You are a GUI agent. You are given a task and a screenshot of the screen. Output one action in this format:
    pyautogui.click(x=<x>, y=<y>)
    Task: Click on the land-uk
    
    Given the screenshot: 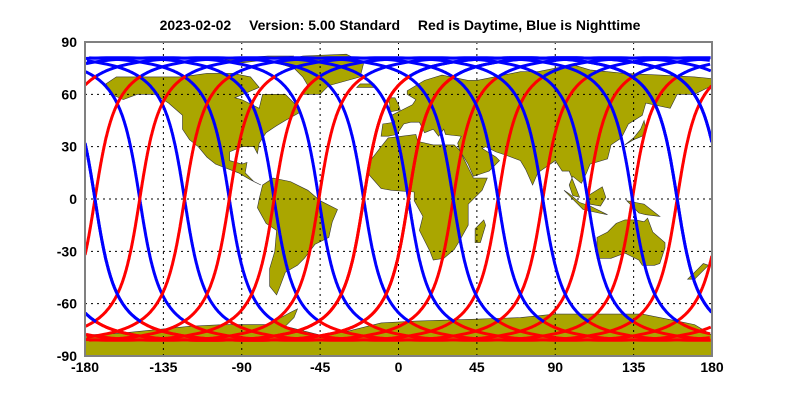 What is the action you would take?
    pyautogui.click(x=394, y=105)
    